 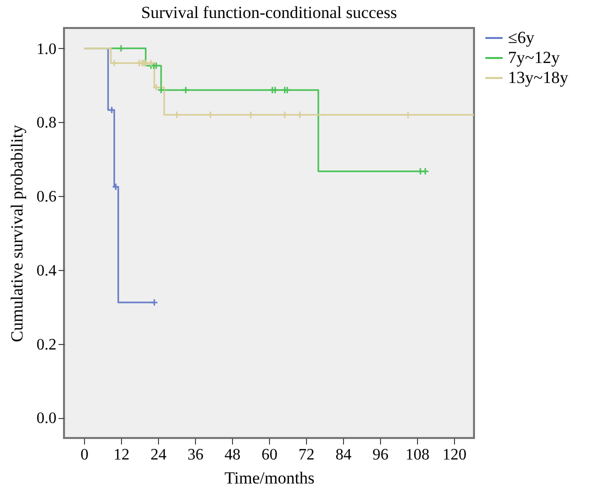 I want to click on y-tick-label: 0.0, so click(x=46, y=419).